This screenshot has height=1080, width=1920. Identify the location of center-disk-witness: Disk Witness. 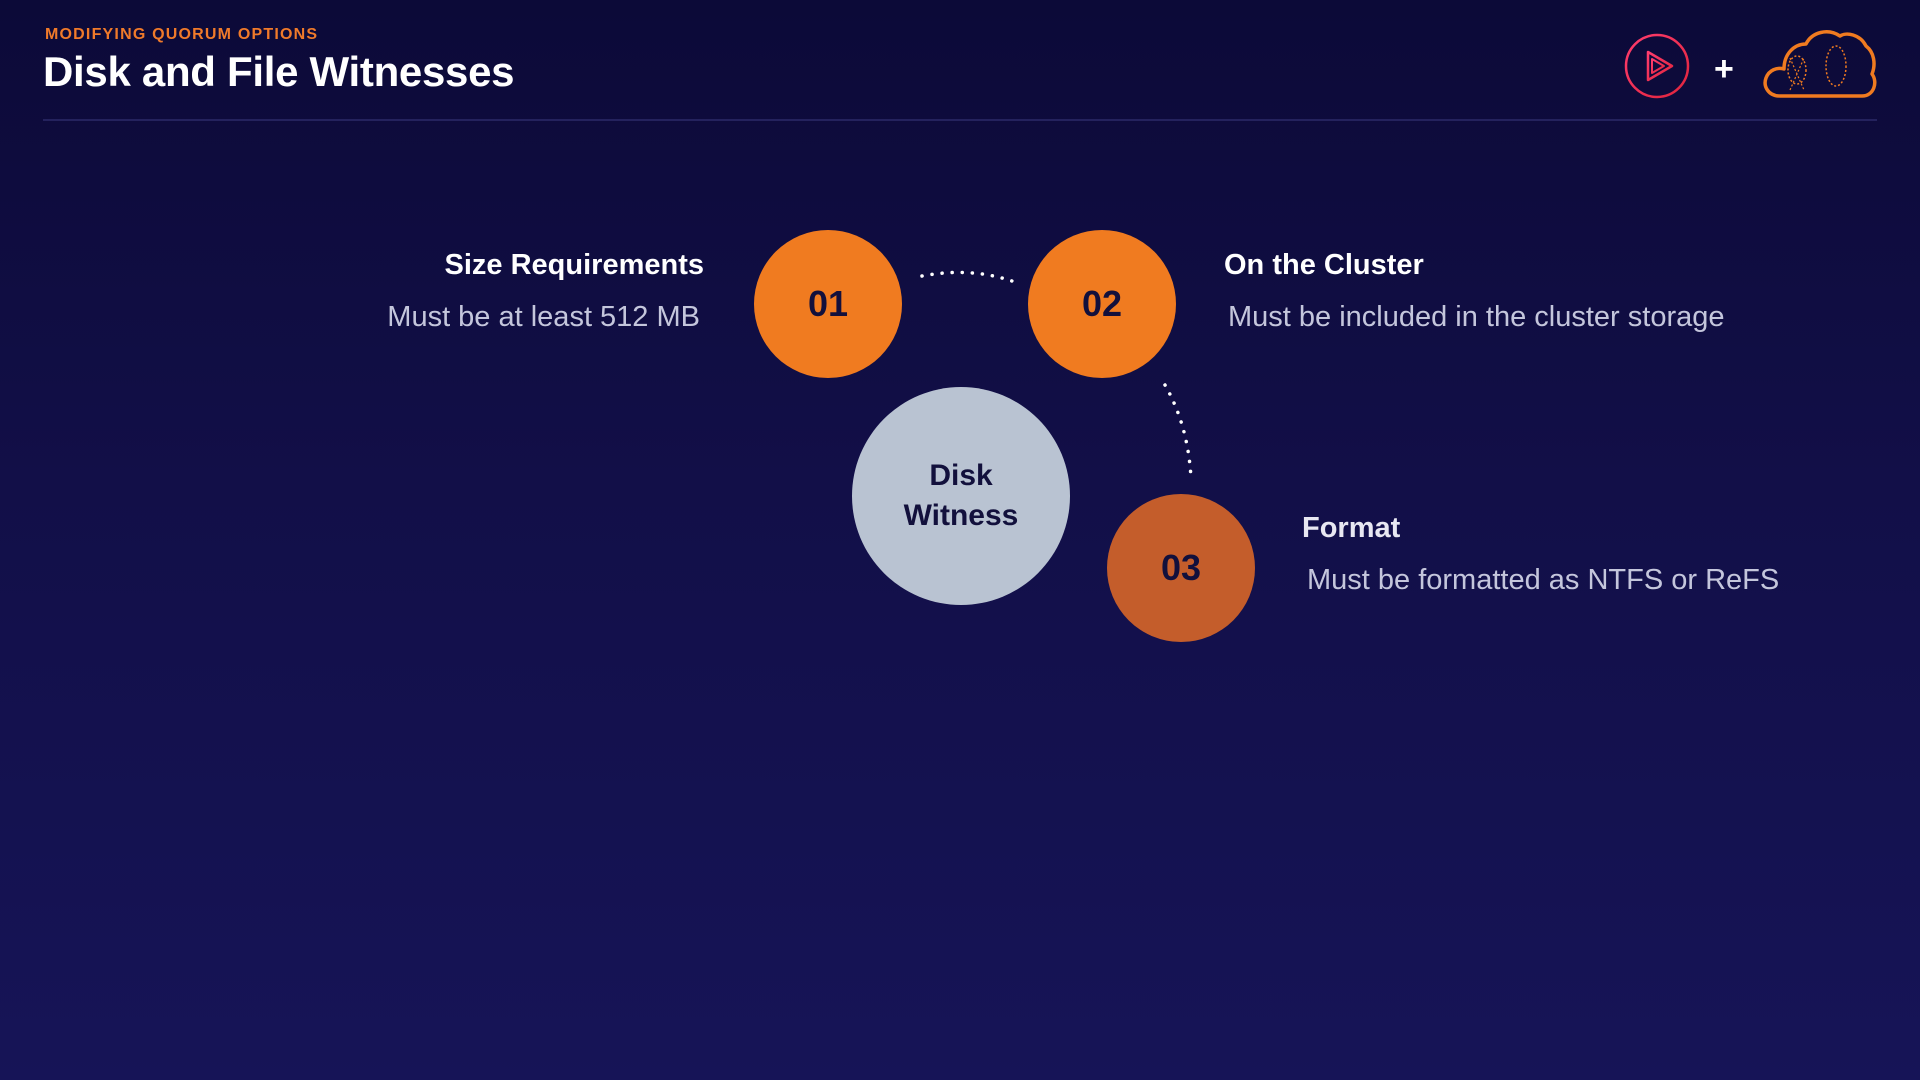
(961, 496).